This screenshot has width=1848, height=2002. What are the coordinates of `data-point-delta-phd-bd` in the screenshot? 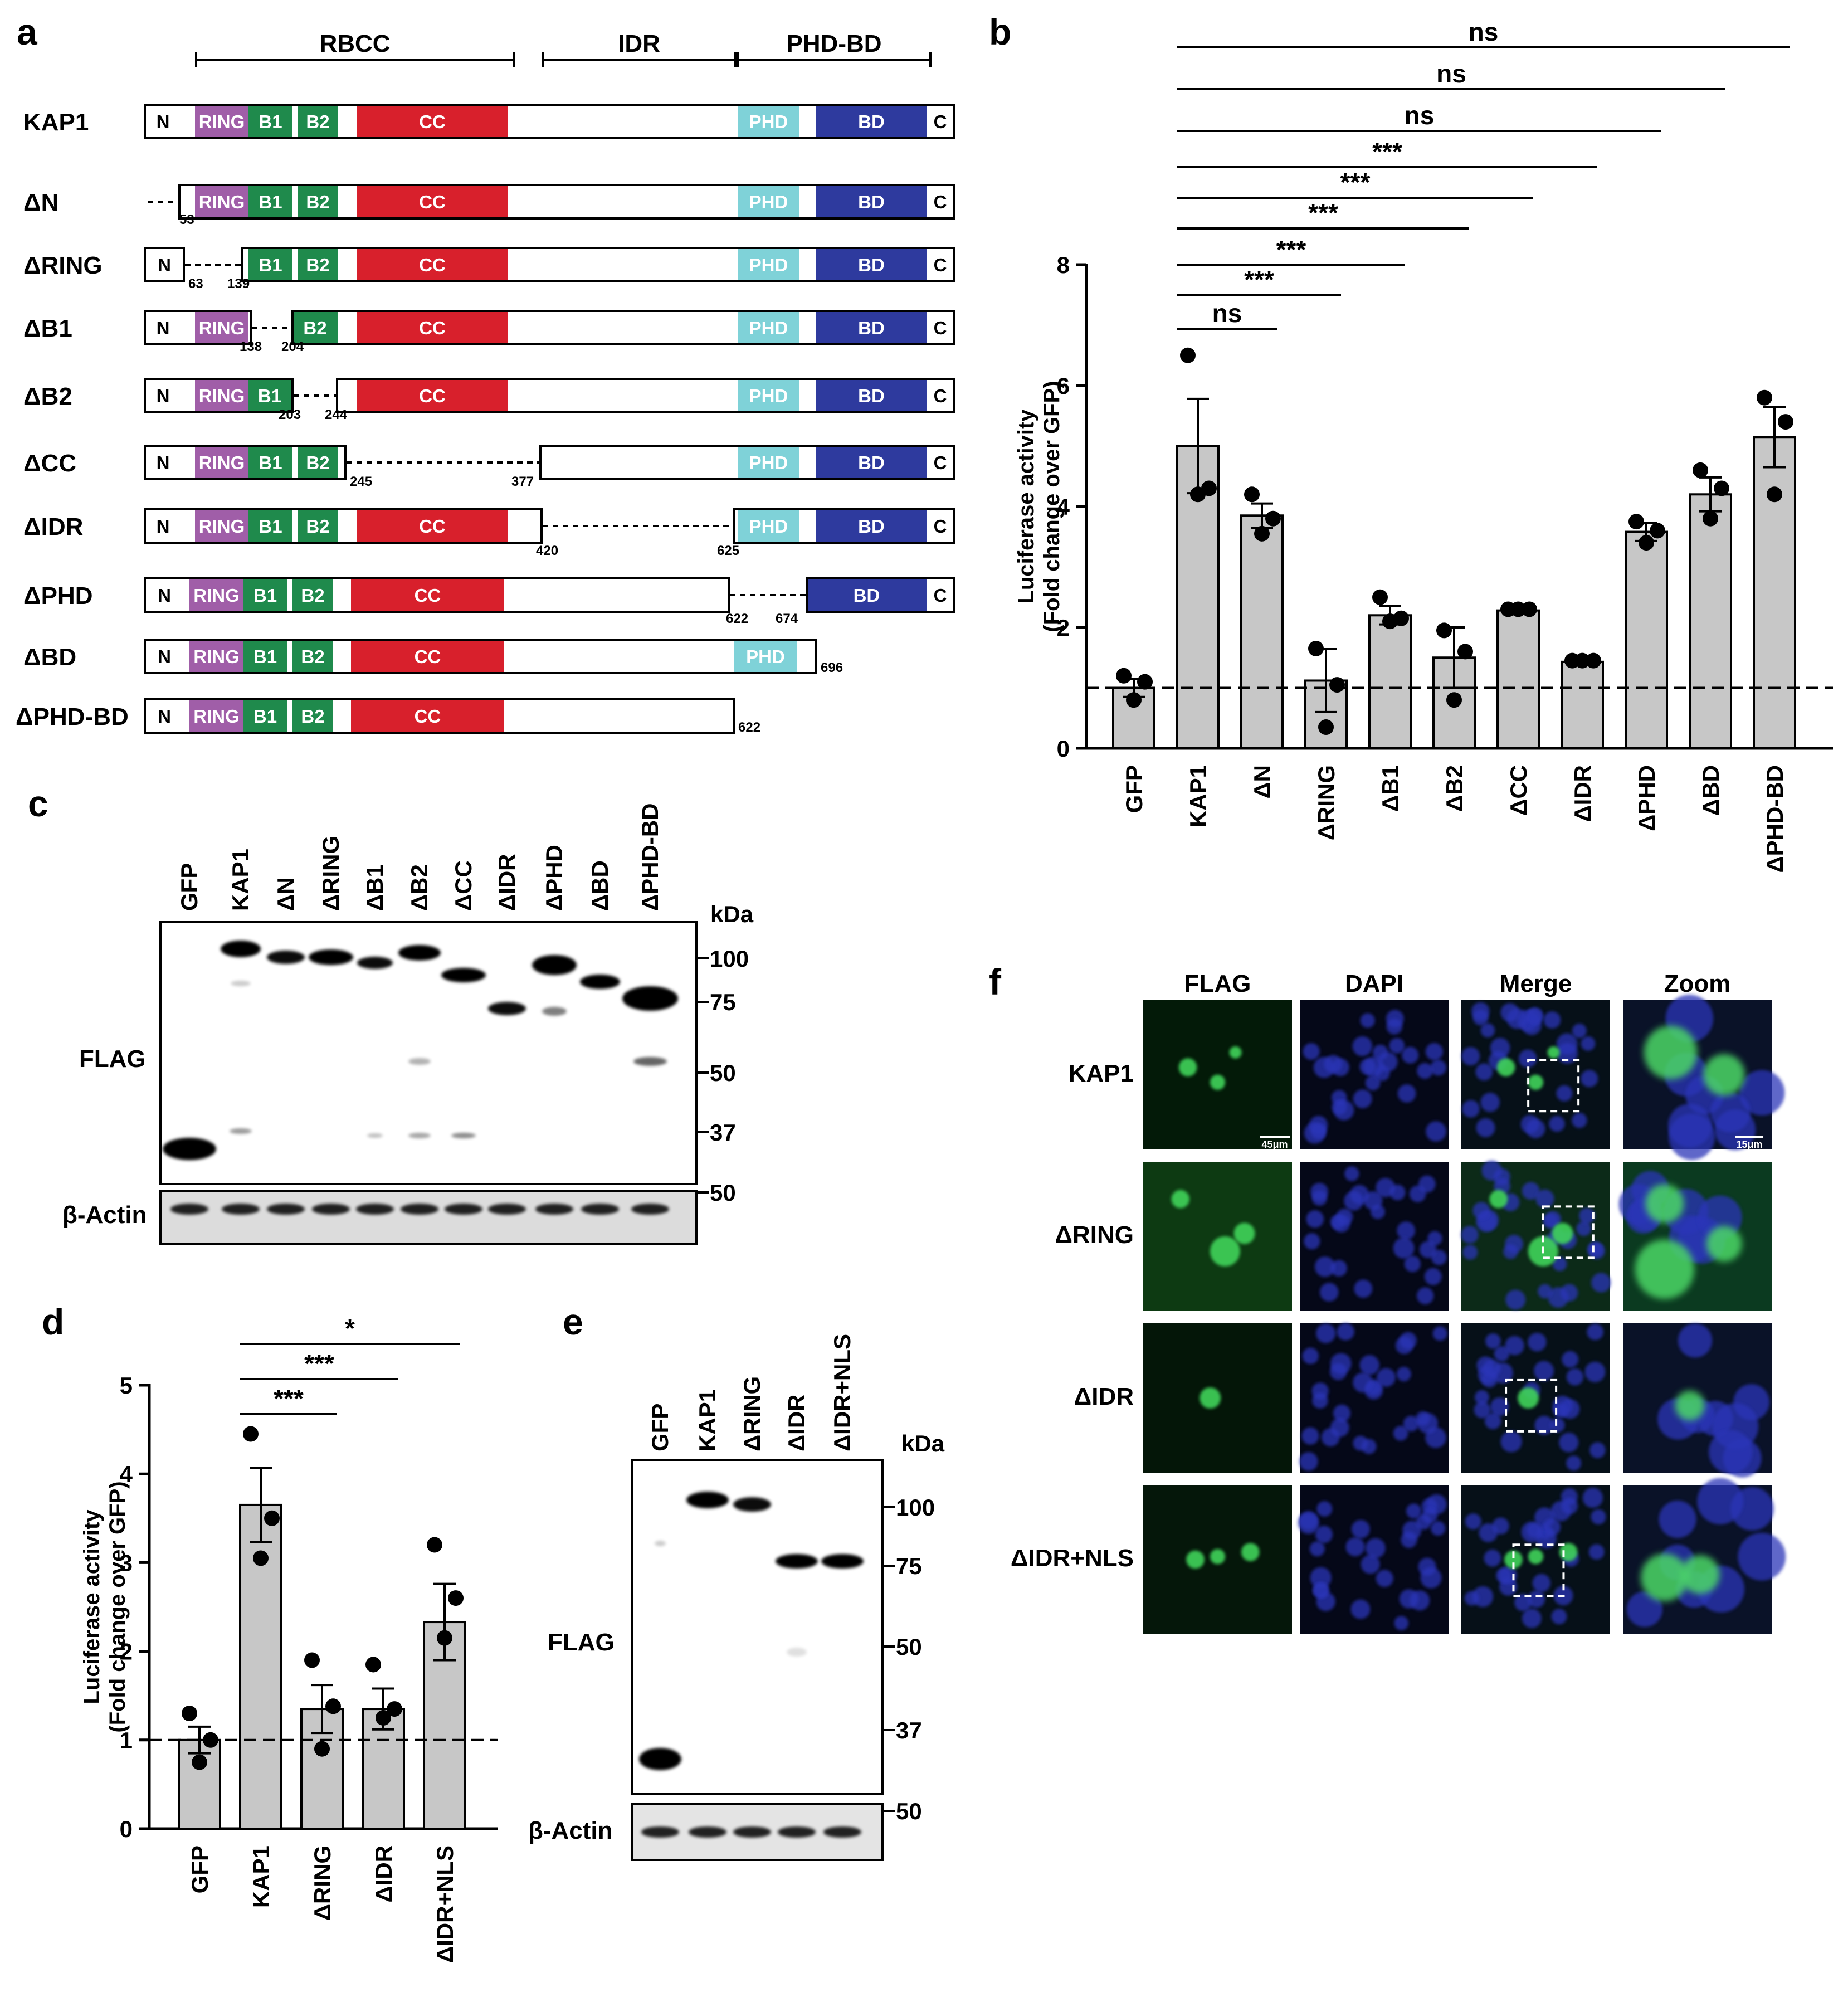 It's located at (1785, 422).